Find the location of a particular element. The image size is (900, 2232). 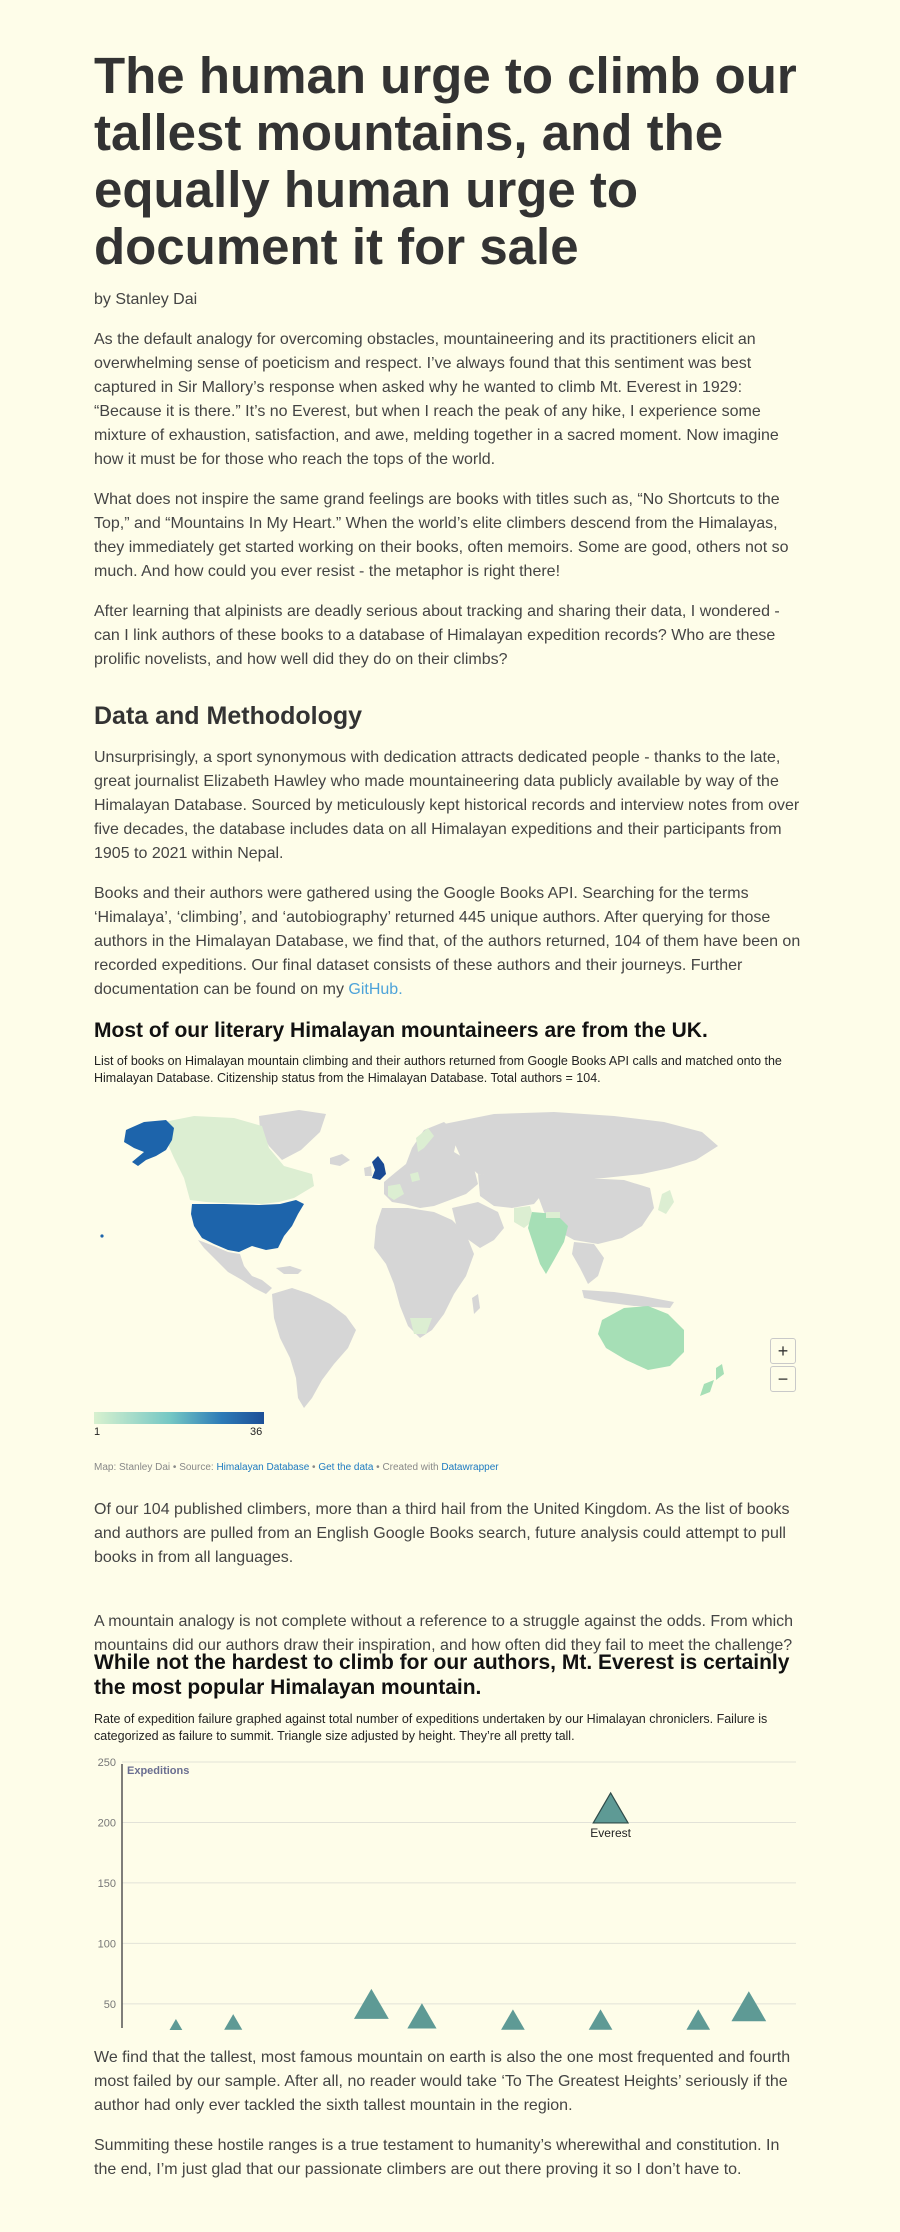

y-tick-label: 100 is located at coordinates (107, 1944).